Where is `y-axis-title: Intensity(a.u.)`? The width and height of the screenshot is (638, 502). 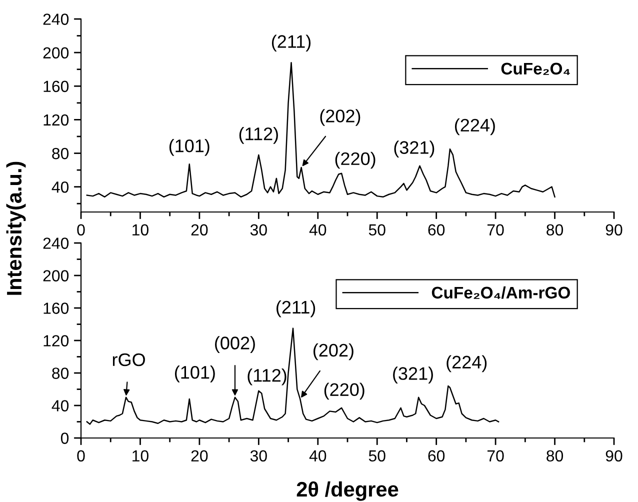 y-axis-title: Intensity(a.u.) is located at coordinates (16, 228).